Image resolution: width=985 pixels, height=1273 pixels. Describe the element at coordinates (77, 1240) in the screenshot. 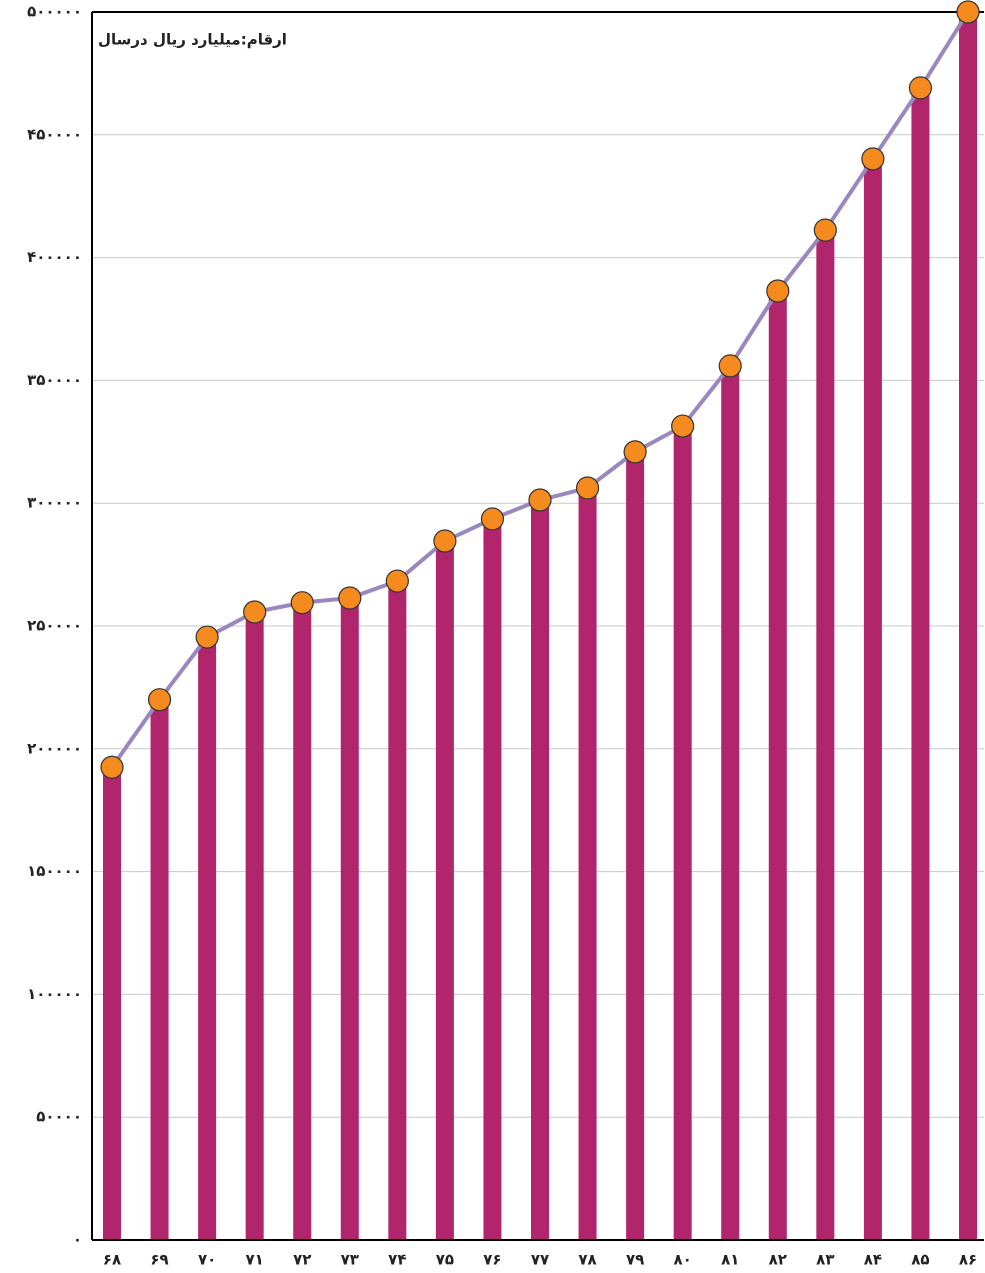

I see `y-tick-label: ۰` at that location.